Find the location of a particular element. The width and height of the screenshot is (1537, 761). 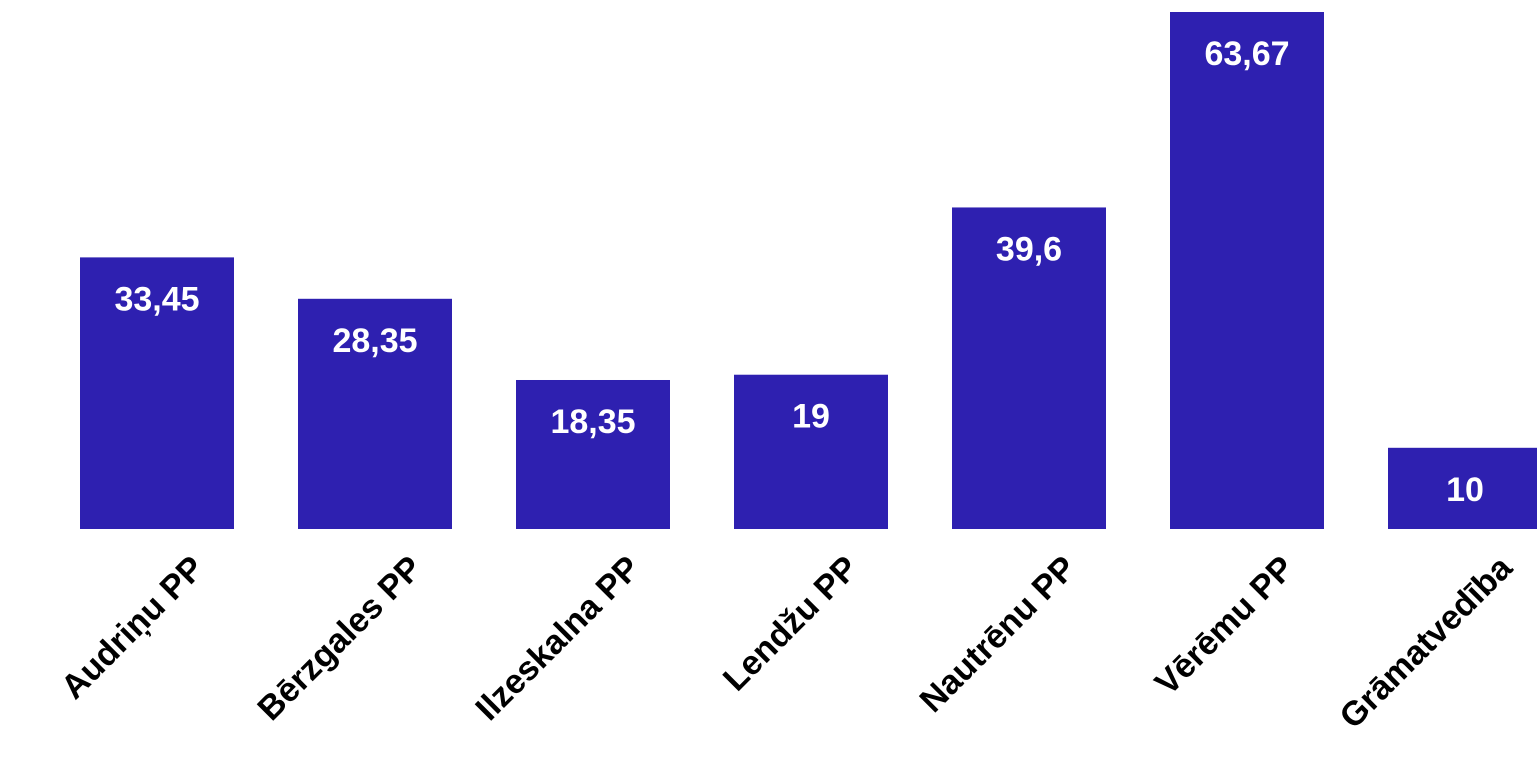

bar-value-label: 63,67 is located at coordinates (1246, 54).